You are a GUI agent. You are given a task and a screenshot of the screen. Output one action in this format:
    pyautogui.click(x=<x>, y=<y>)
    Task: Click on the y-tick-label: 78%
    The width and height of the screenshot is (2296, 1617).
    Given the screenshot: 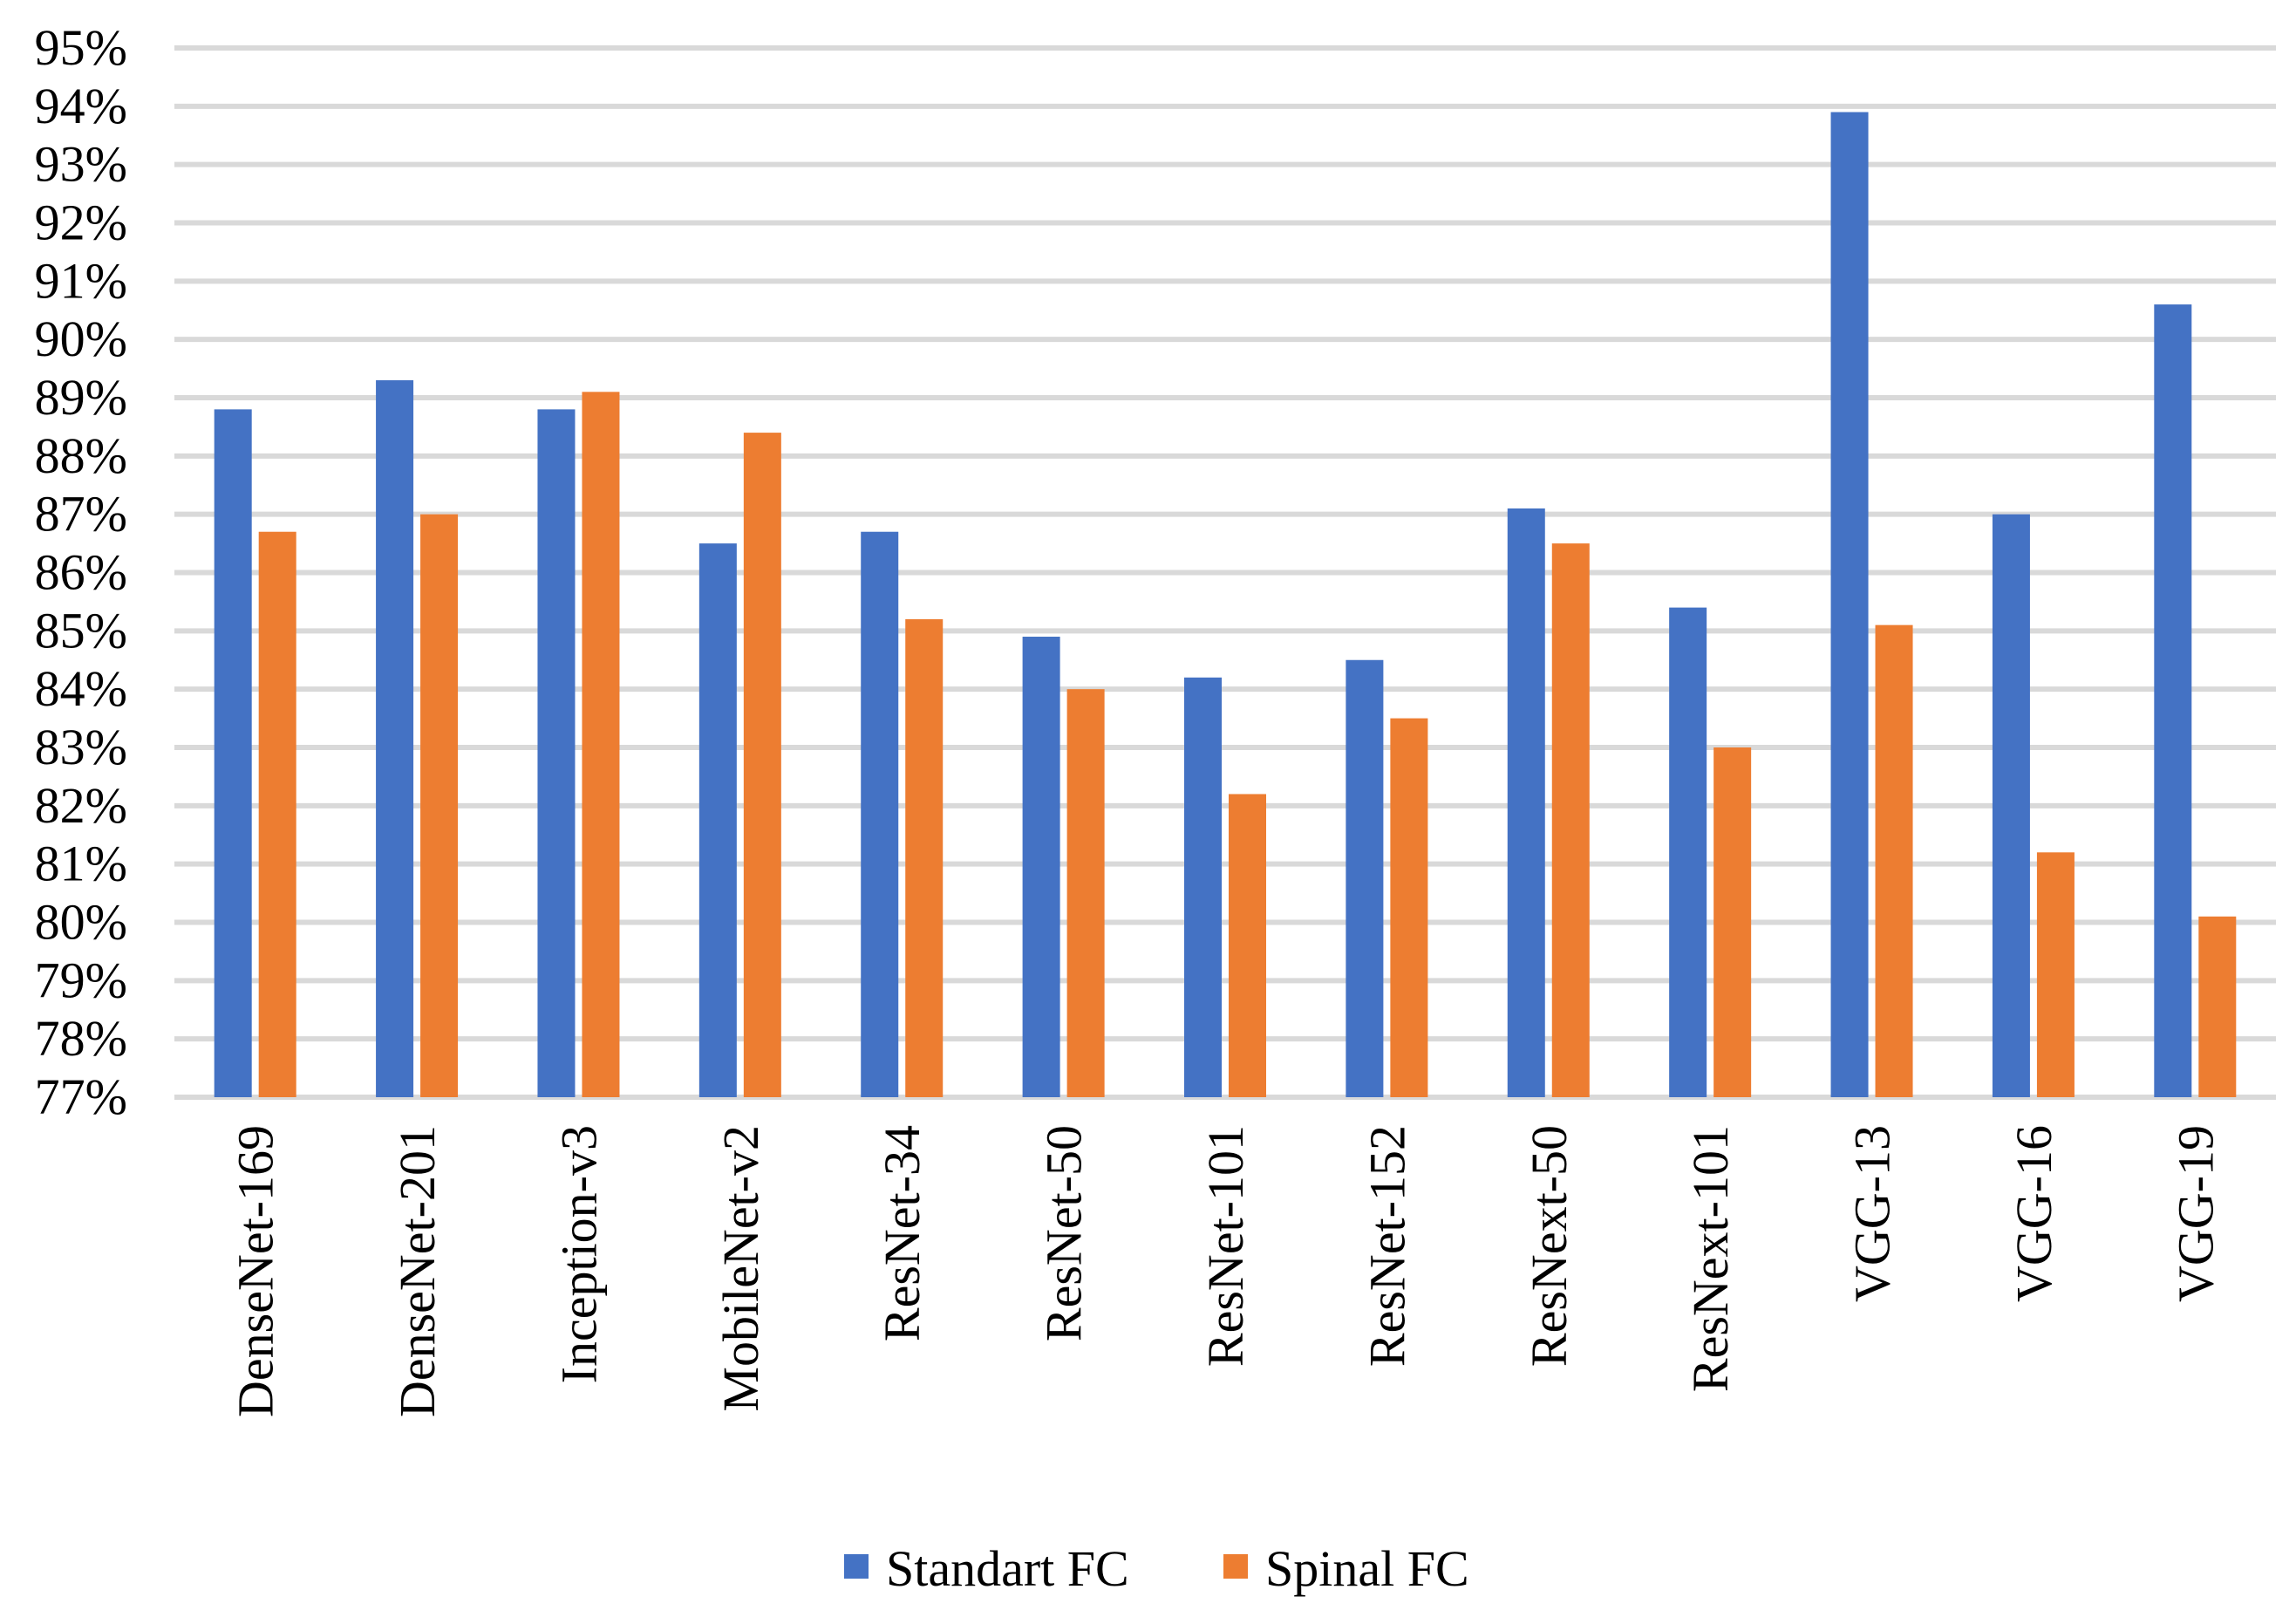 What is the action you would take?
    pyautogui.click(x=81, y=1038)
    